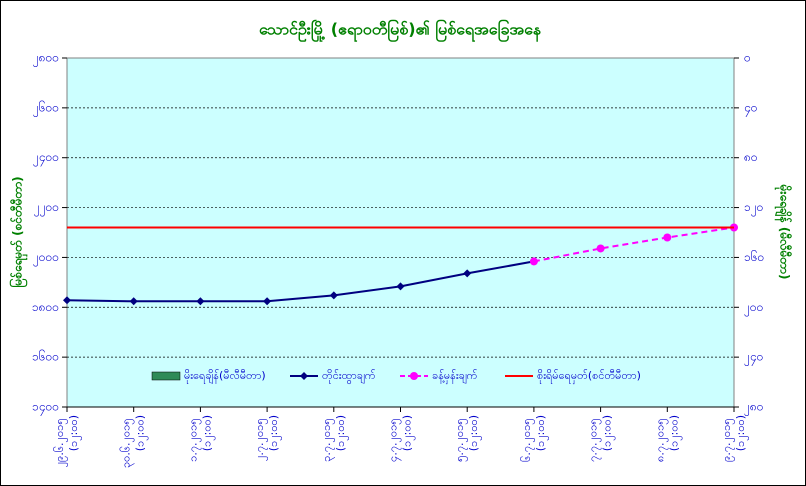 The width and height of the screenshot is (806, 486). What do you see at coordinates (754, 256) in the screenshot?
I see `y2-tick-label: ၁၆၀` at bounding box center [754, 256].